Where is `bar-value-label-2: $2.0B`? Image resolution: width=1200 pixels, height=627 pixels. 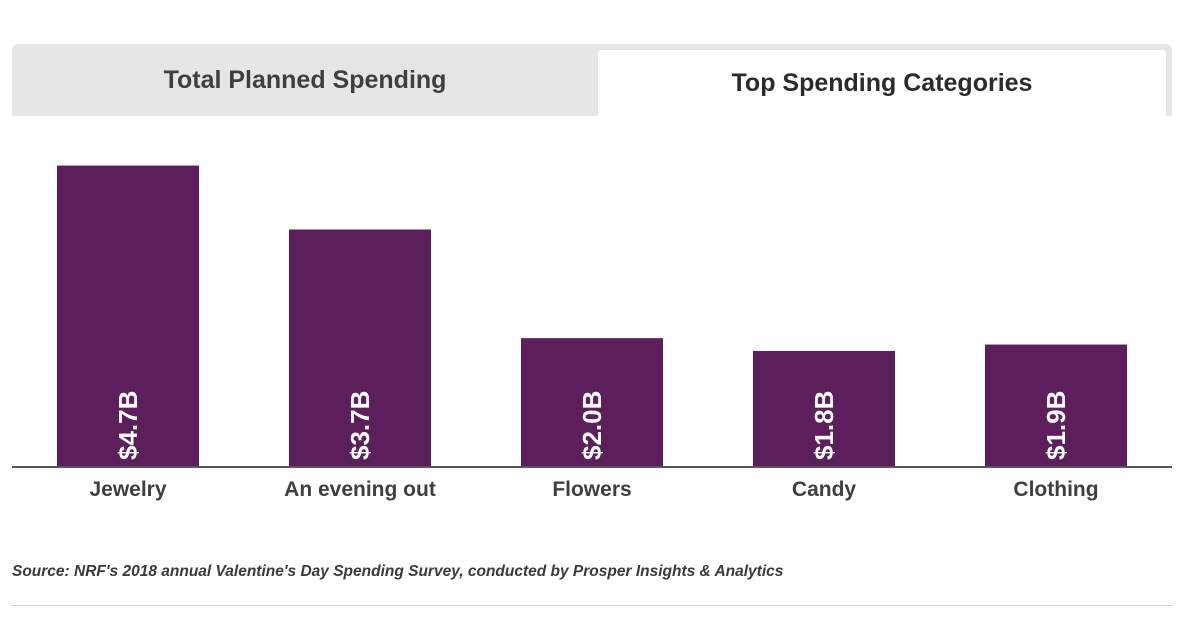
bar-value-label-2: $2.0B is located at coordinates (592, 425).